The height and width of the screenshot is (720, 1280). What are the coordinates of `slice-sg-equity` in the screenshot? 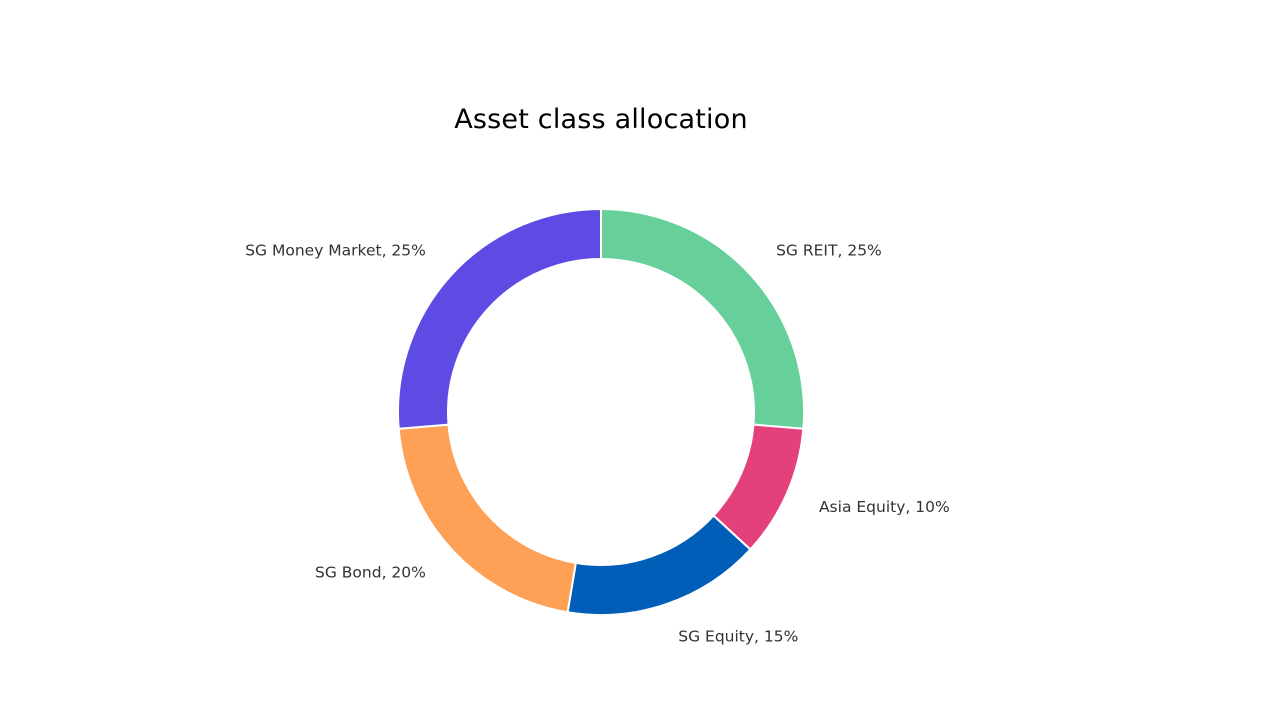 It's located at (659, 565).